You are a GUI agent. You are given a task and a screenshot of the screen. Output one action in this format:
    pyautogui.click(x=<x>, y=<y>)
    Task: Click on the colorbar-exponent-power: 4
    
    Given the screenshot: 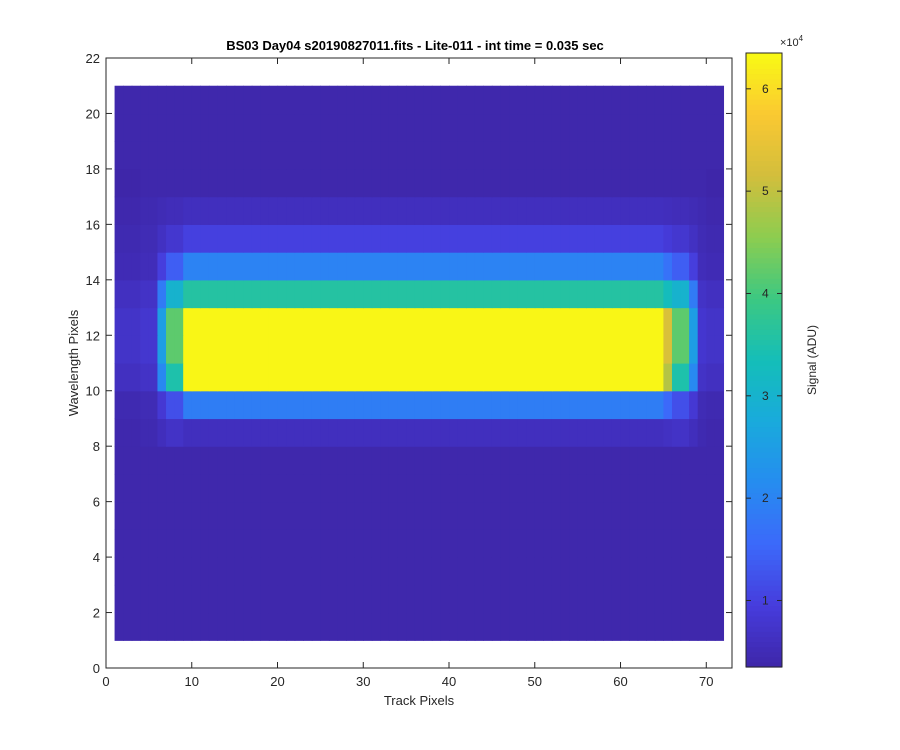 What is the action you would take?
    pyautogui.click(x=801, y=38)
    